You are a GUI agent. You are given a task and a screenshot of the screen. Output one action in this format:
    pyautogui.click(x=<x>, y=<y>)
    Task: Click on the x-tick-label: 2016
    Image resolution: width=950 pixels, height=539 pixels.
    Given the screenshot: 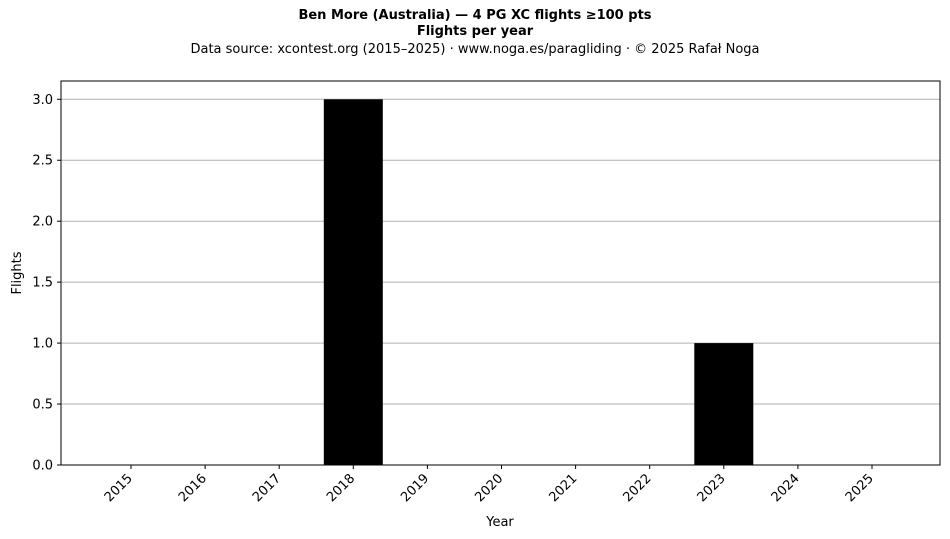 What is the action you would take?
    pyautogui.click(x=193, y=488)
    